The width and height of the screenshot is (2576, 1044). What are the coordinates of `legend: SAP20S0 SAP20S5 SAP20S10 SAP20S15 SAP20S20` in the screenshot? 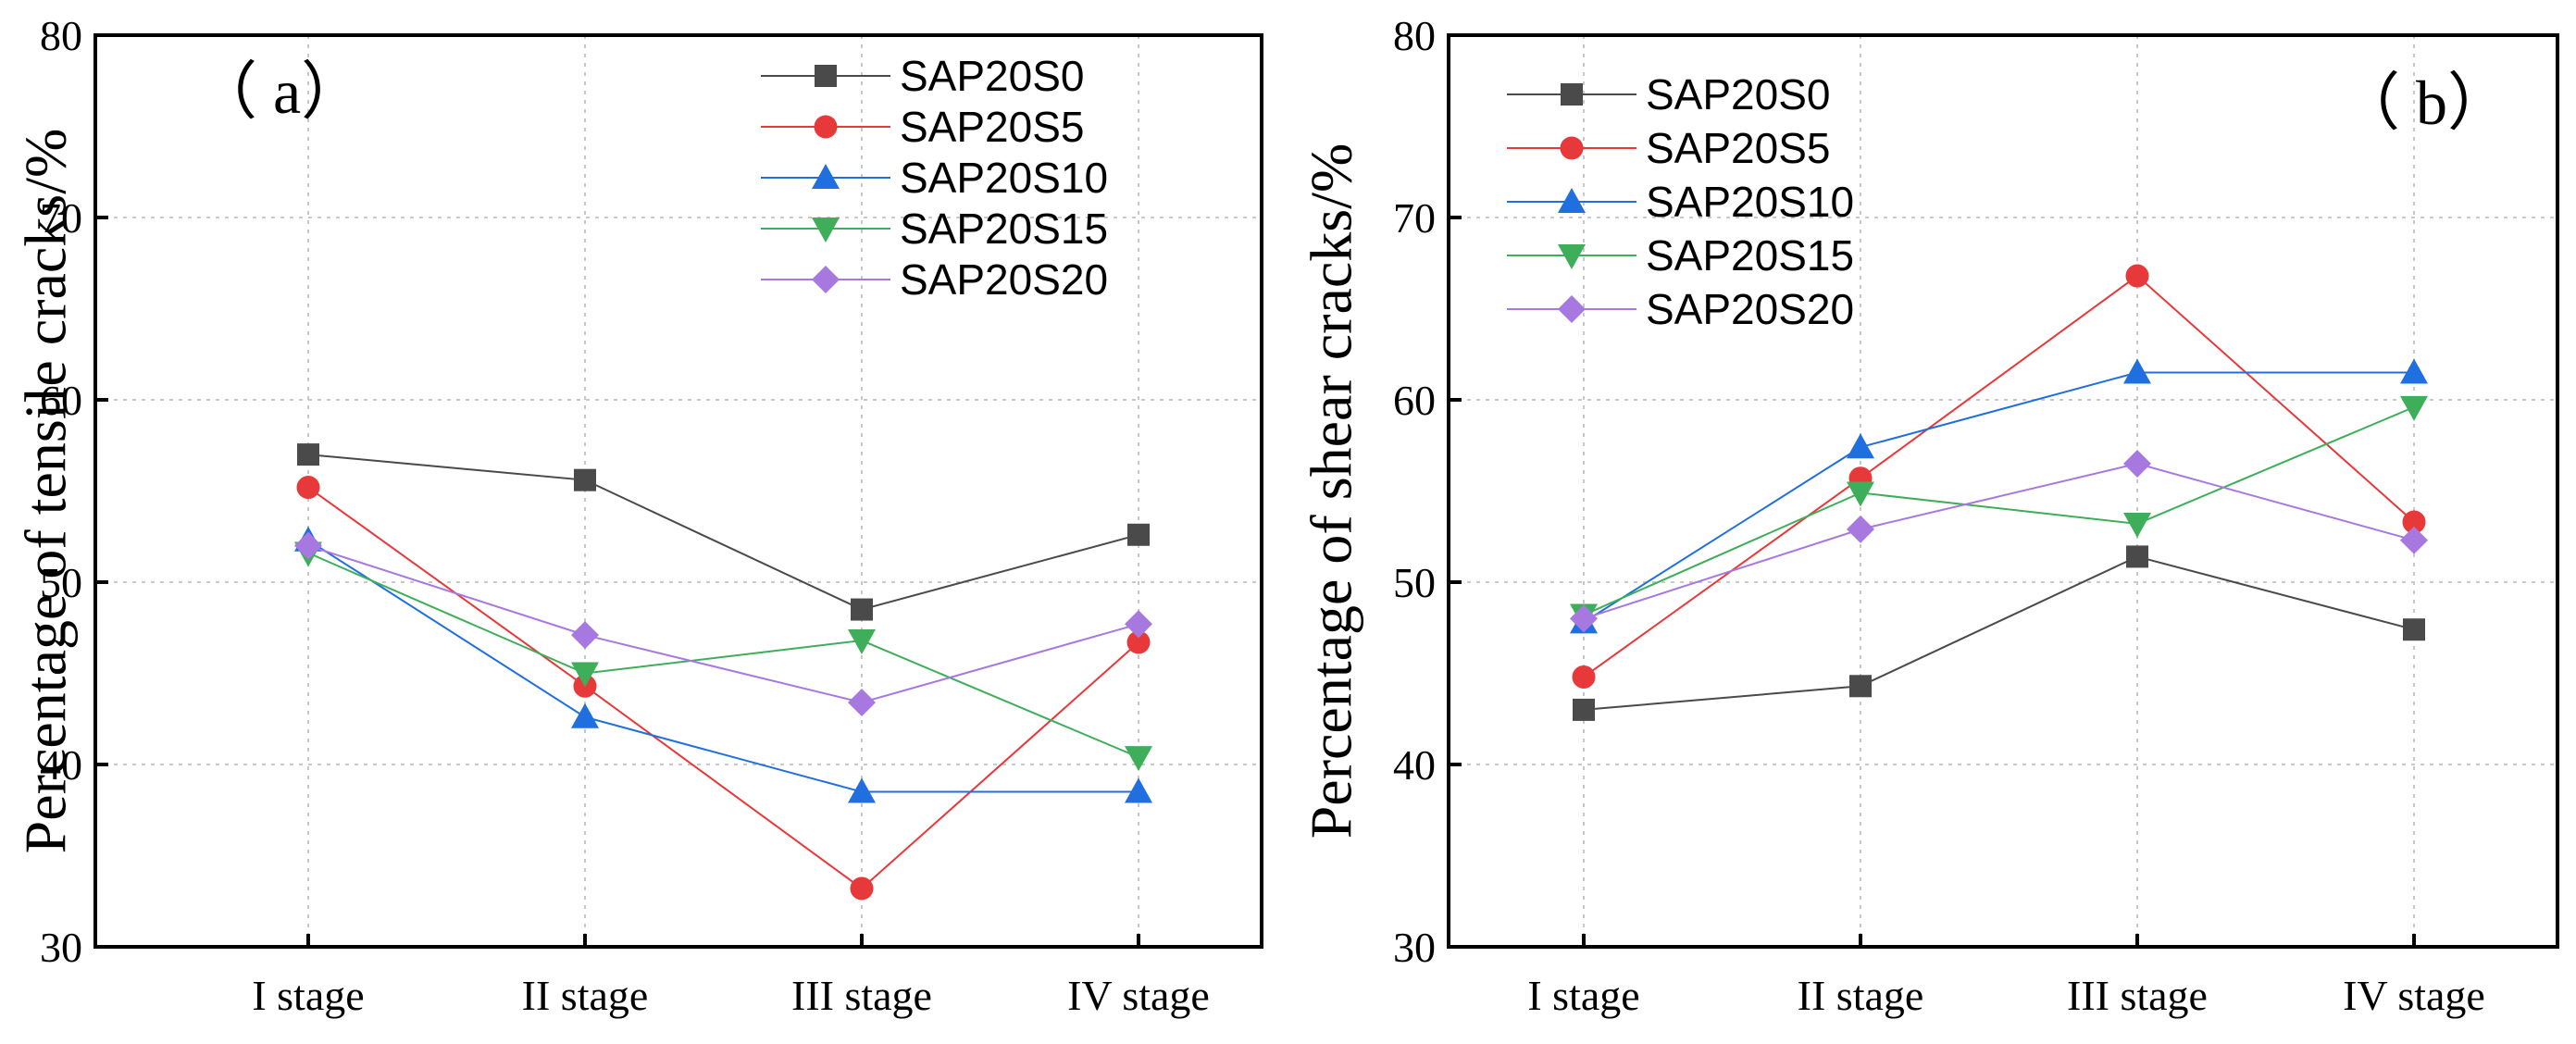 It's located at (1680, 201).